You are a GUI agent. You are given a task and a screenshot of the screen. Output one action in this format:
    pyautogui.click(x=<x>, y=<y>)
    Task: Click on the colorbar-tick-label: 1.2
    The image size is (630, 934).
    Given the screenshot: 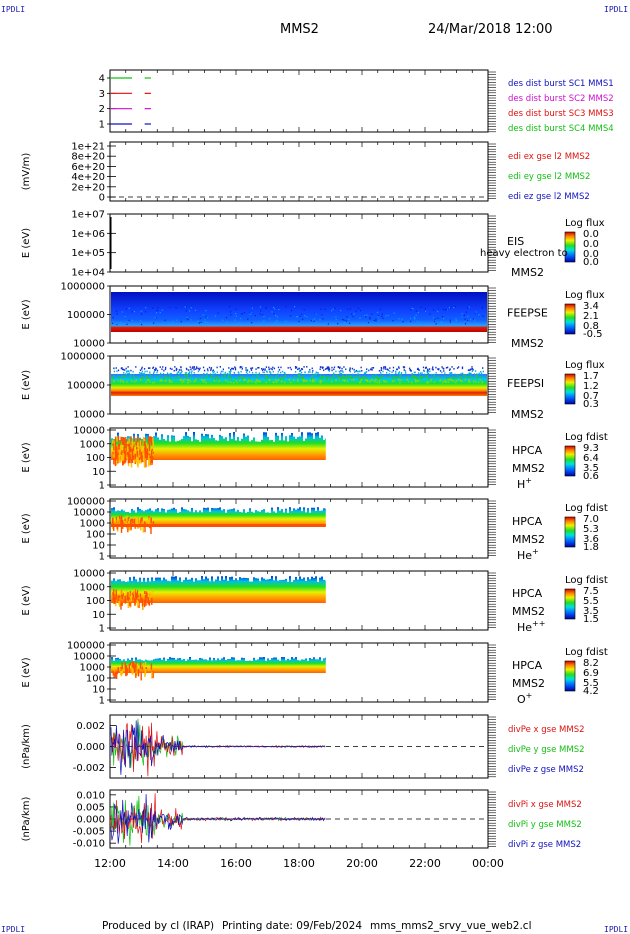 What is the action you would take?
    pyautogui.click(x=591, y=386)
    